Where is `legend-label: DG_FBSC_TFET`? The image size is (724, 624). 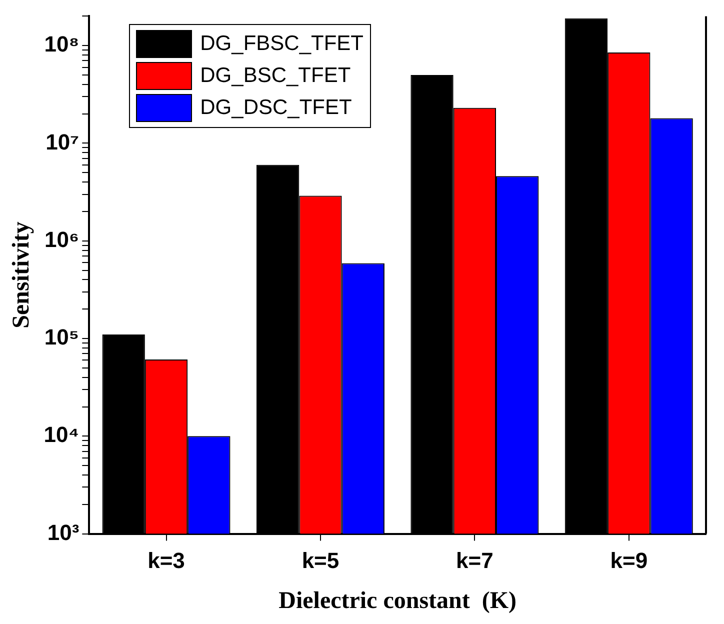
legend-label: DG_FBSC_TFET is located at coordinates (282, 44).